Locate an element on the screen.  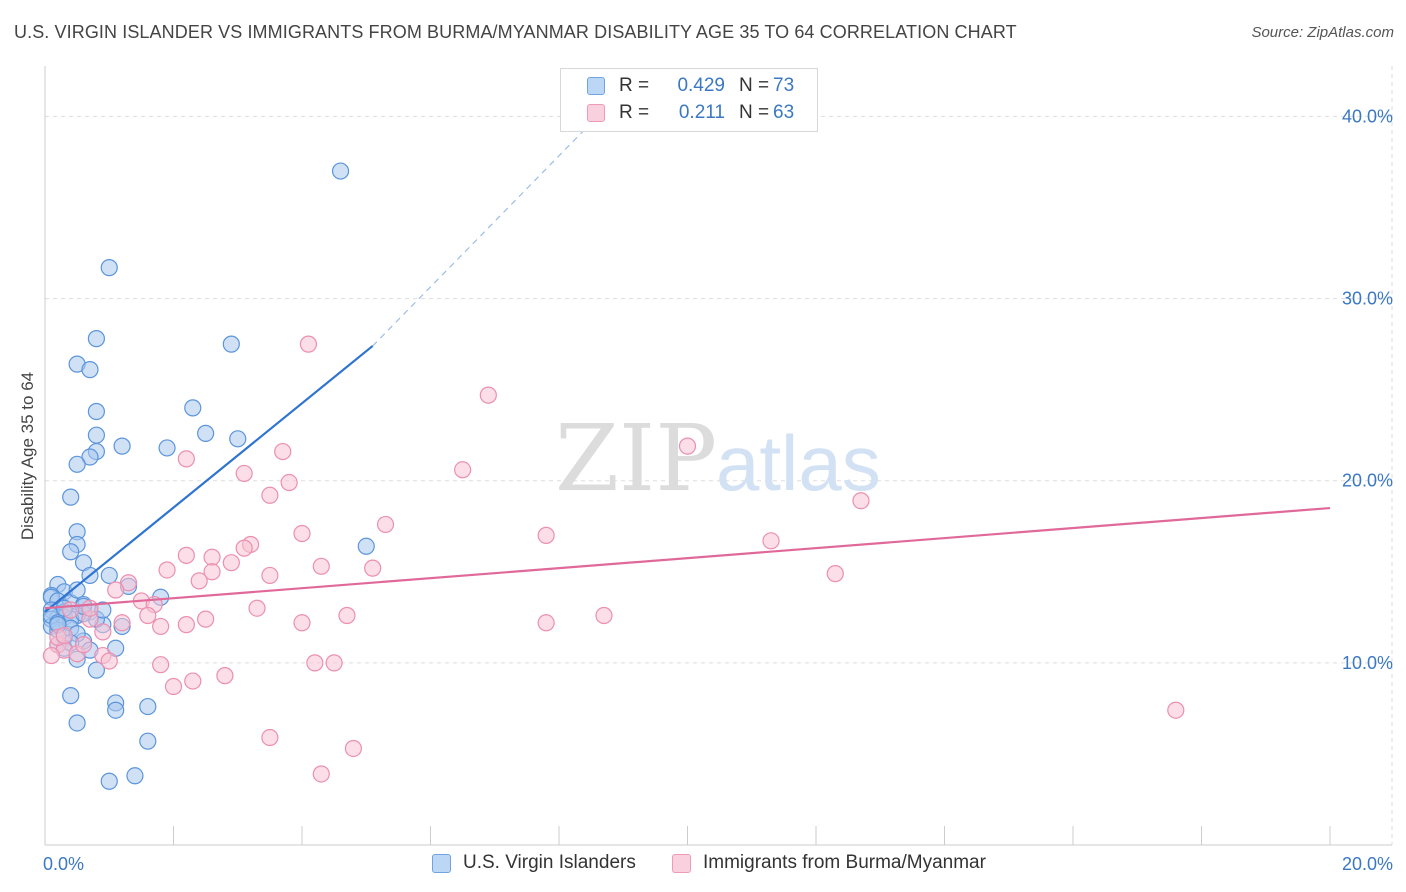
watermark: ZIP atlas is located at coordinates (718, 458).